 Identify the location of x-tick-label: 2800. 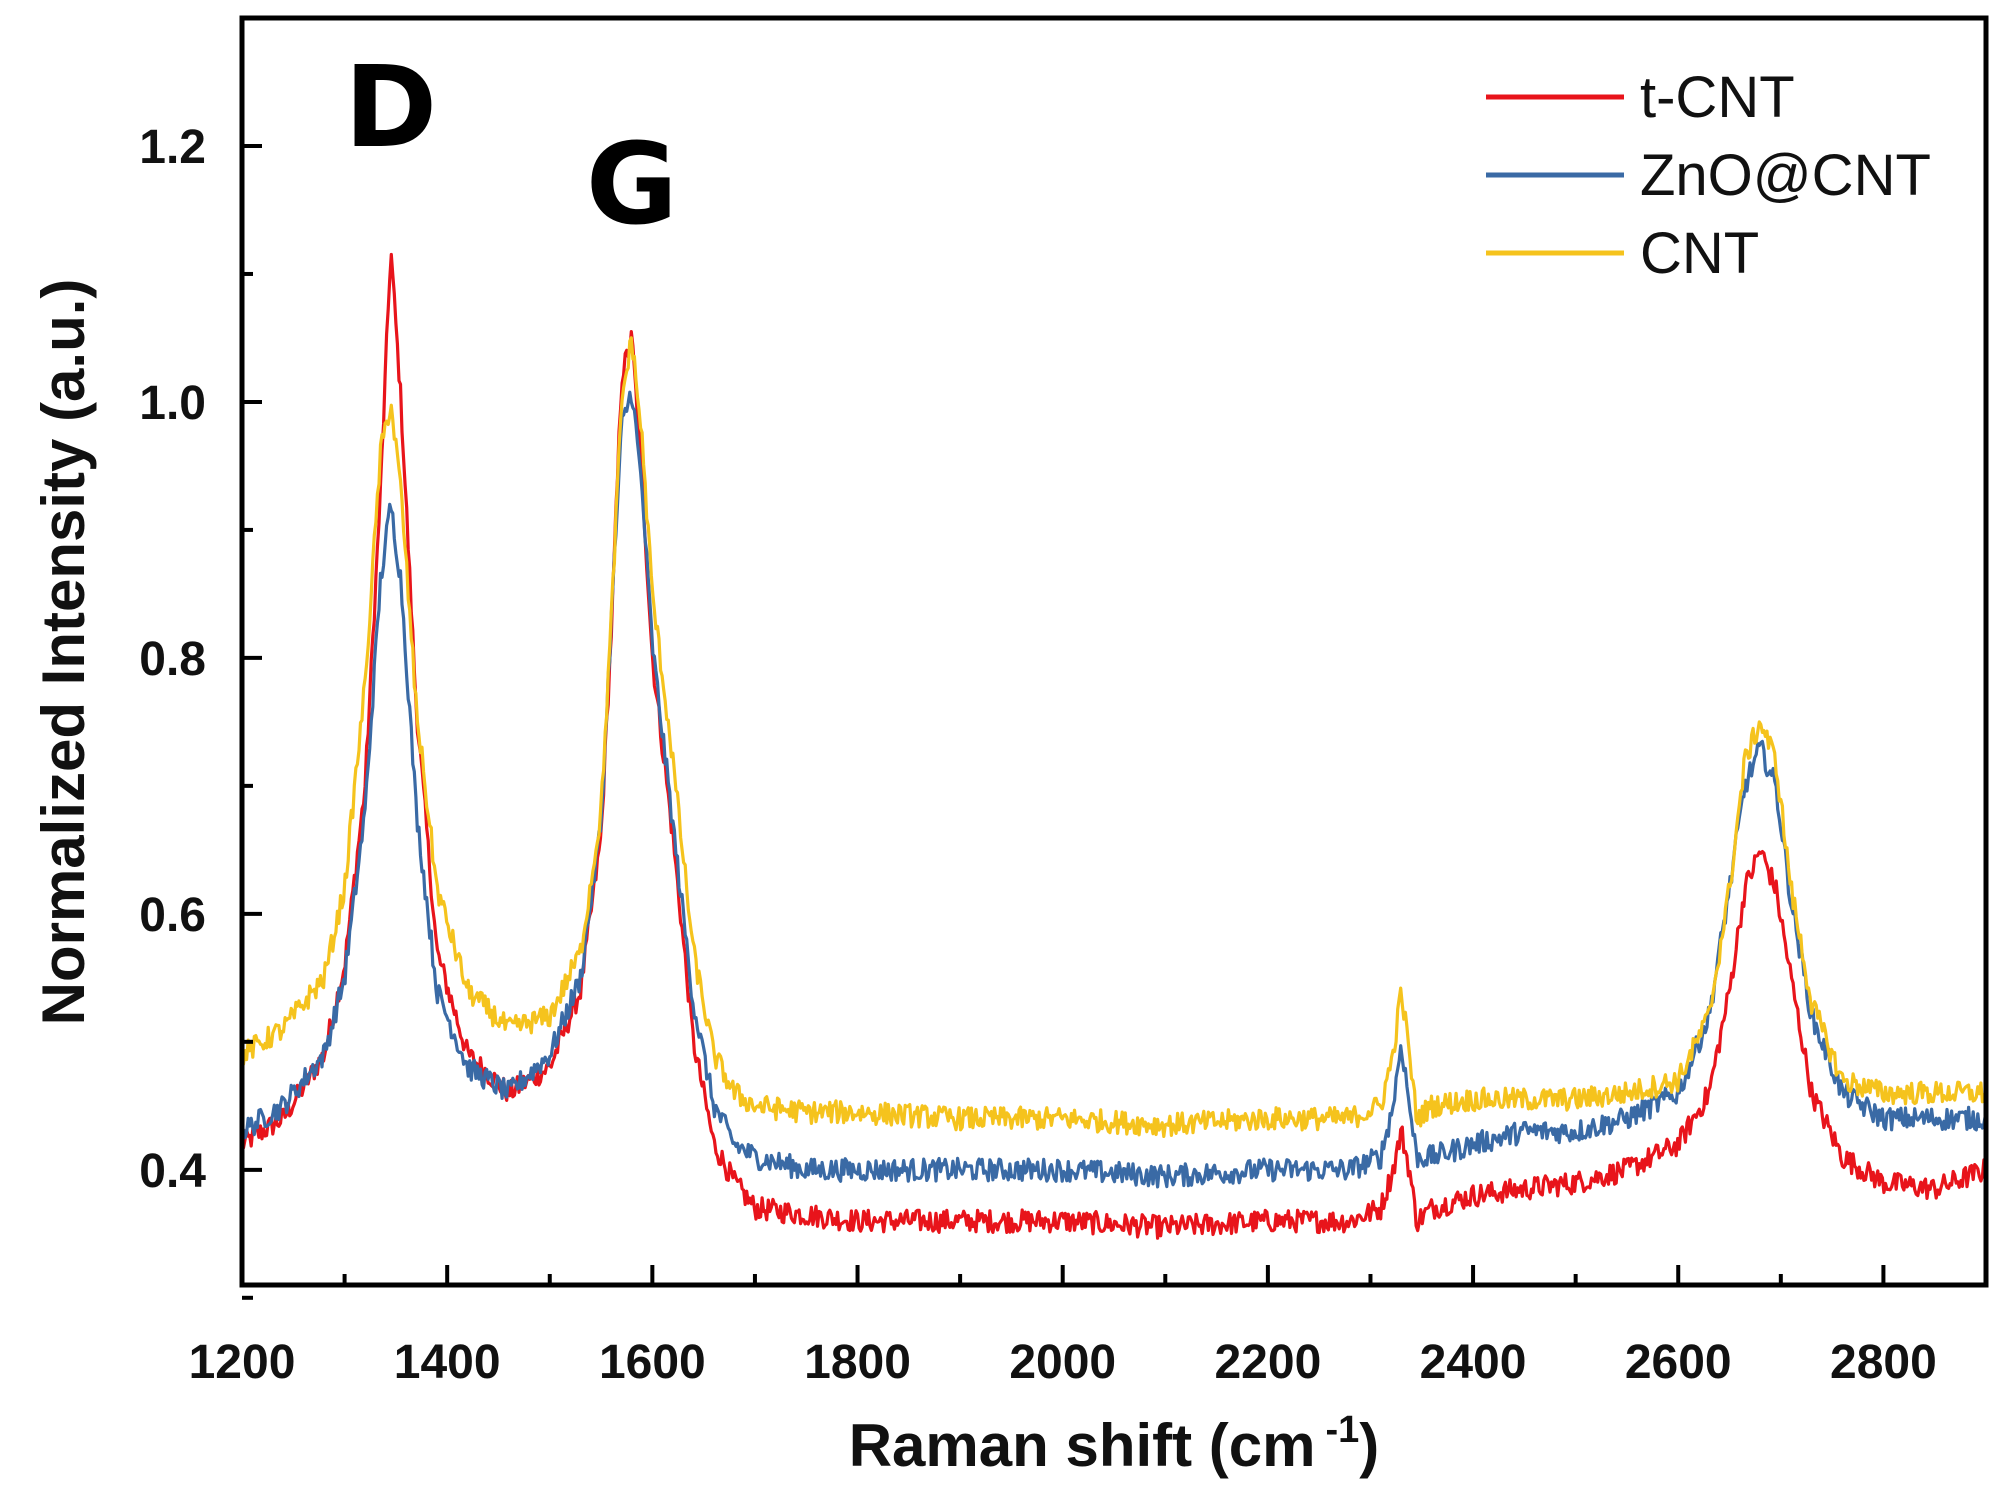
(1883, 1362).